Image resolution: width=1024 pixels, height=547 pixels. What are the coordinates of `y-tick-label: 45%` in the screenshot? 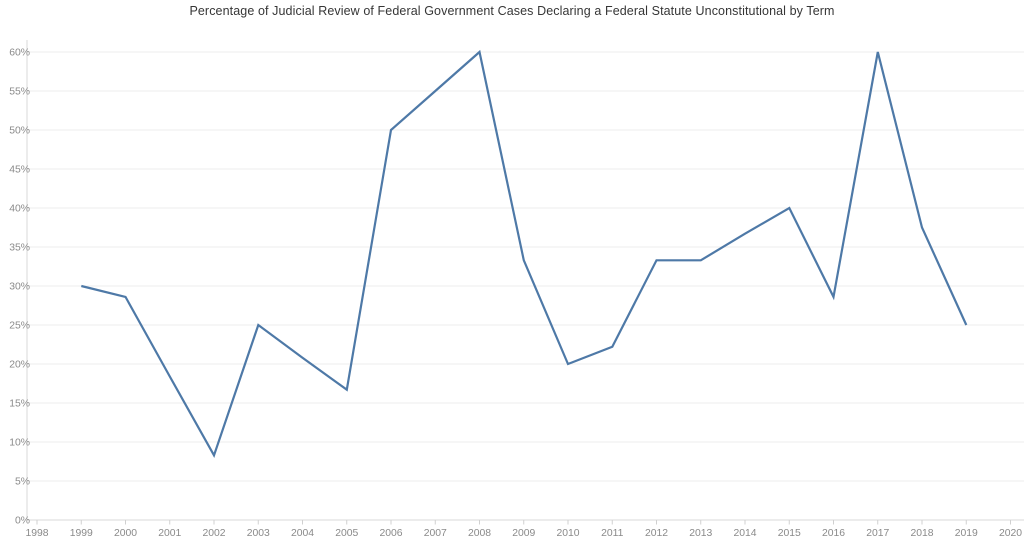 It's located at (19, 170).